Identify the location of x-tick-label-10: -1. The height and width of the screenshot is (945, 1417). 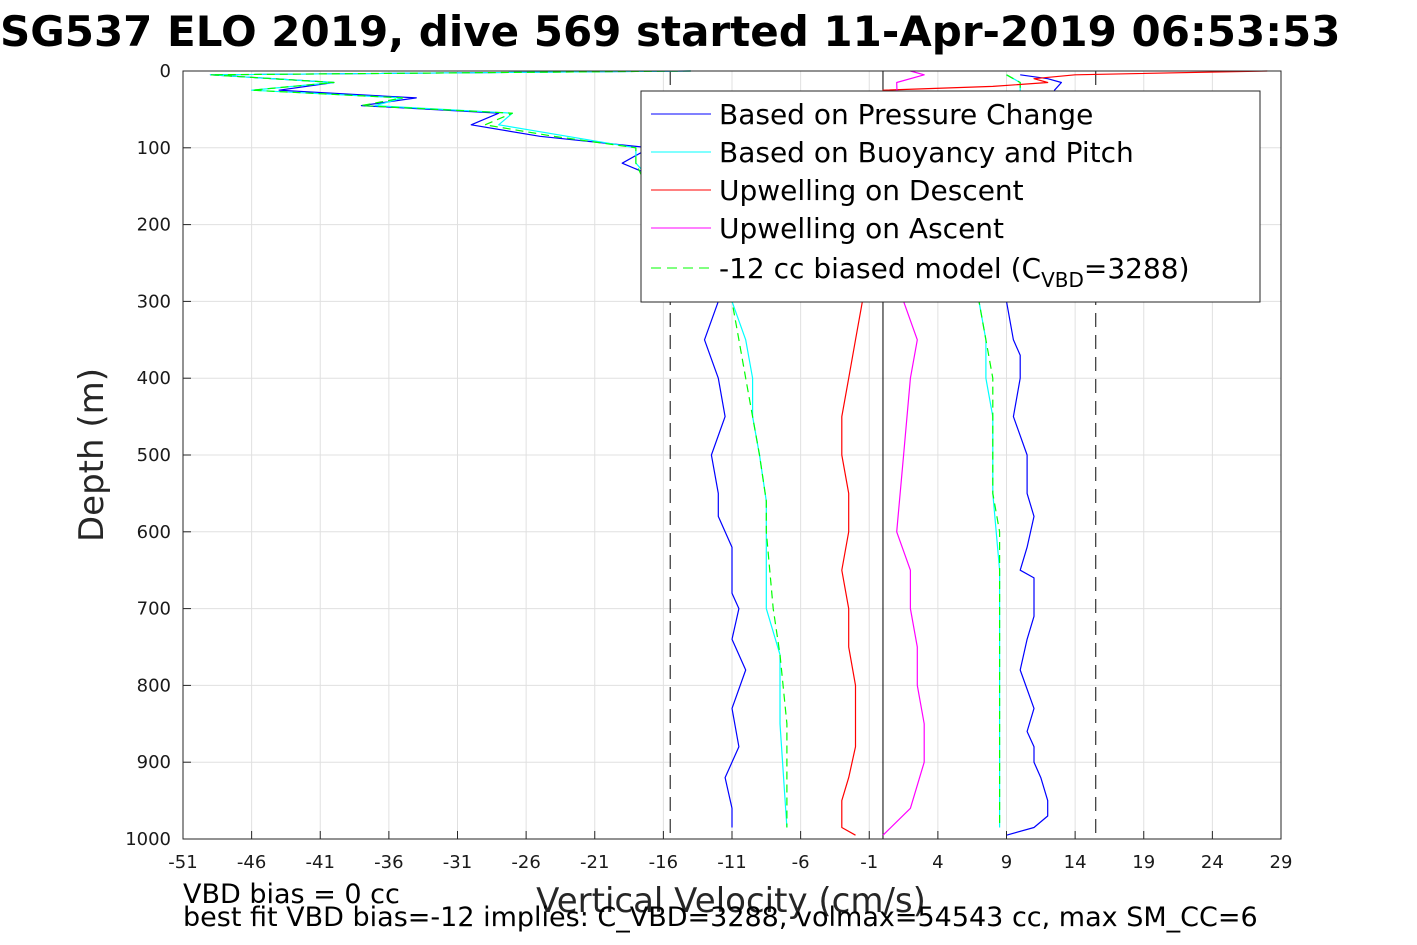
(869, 862).